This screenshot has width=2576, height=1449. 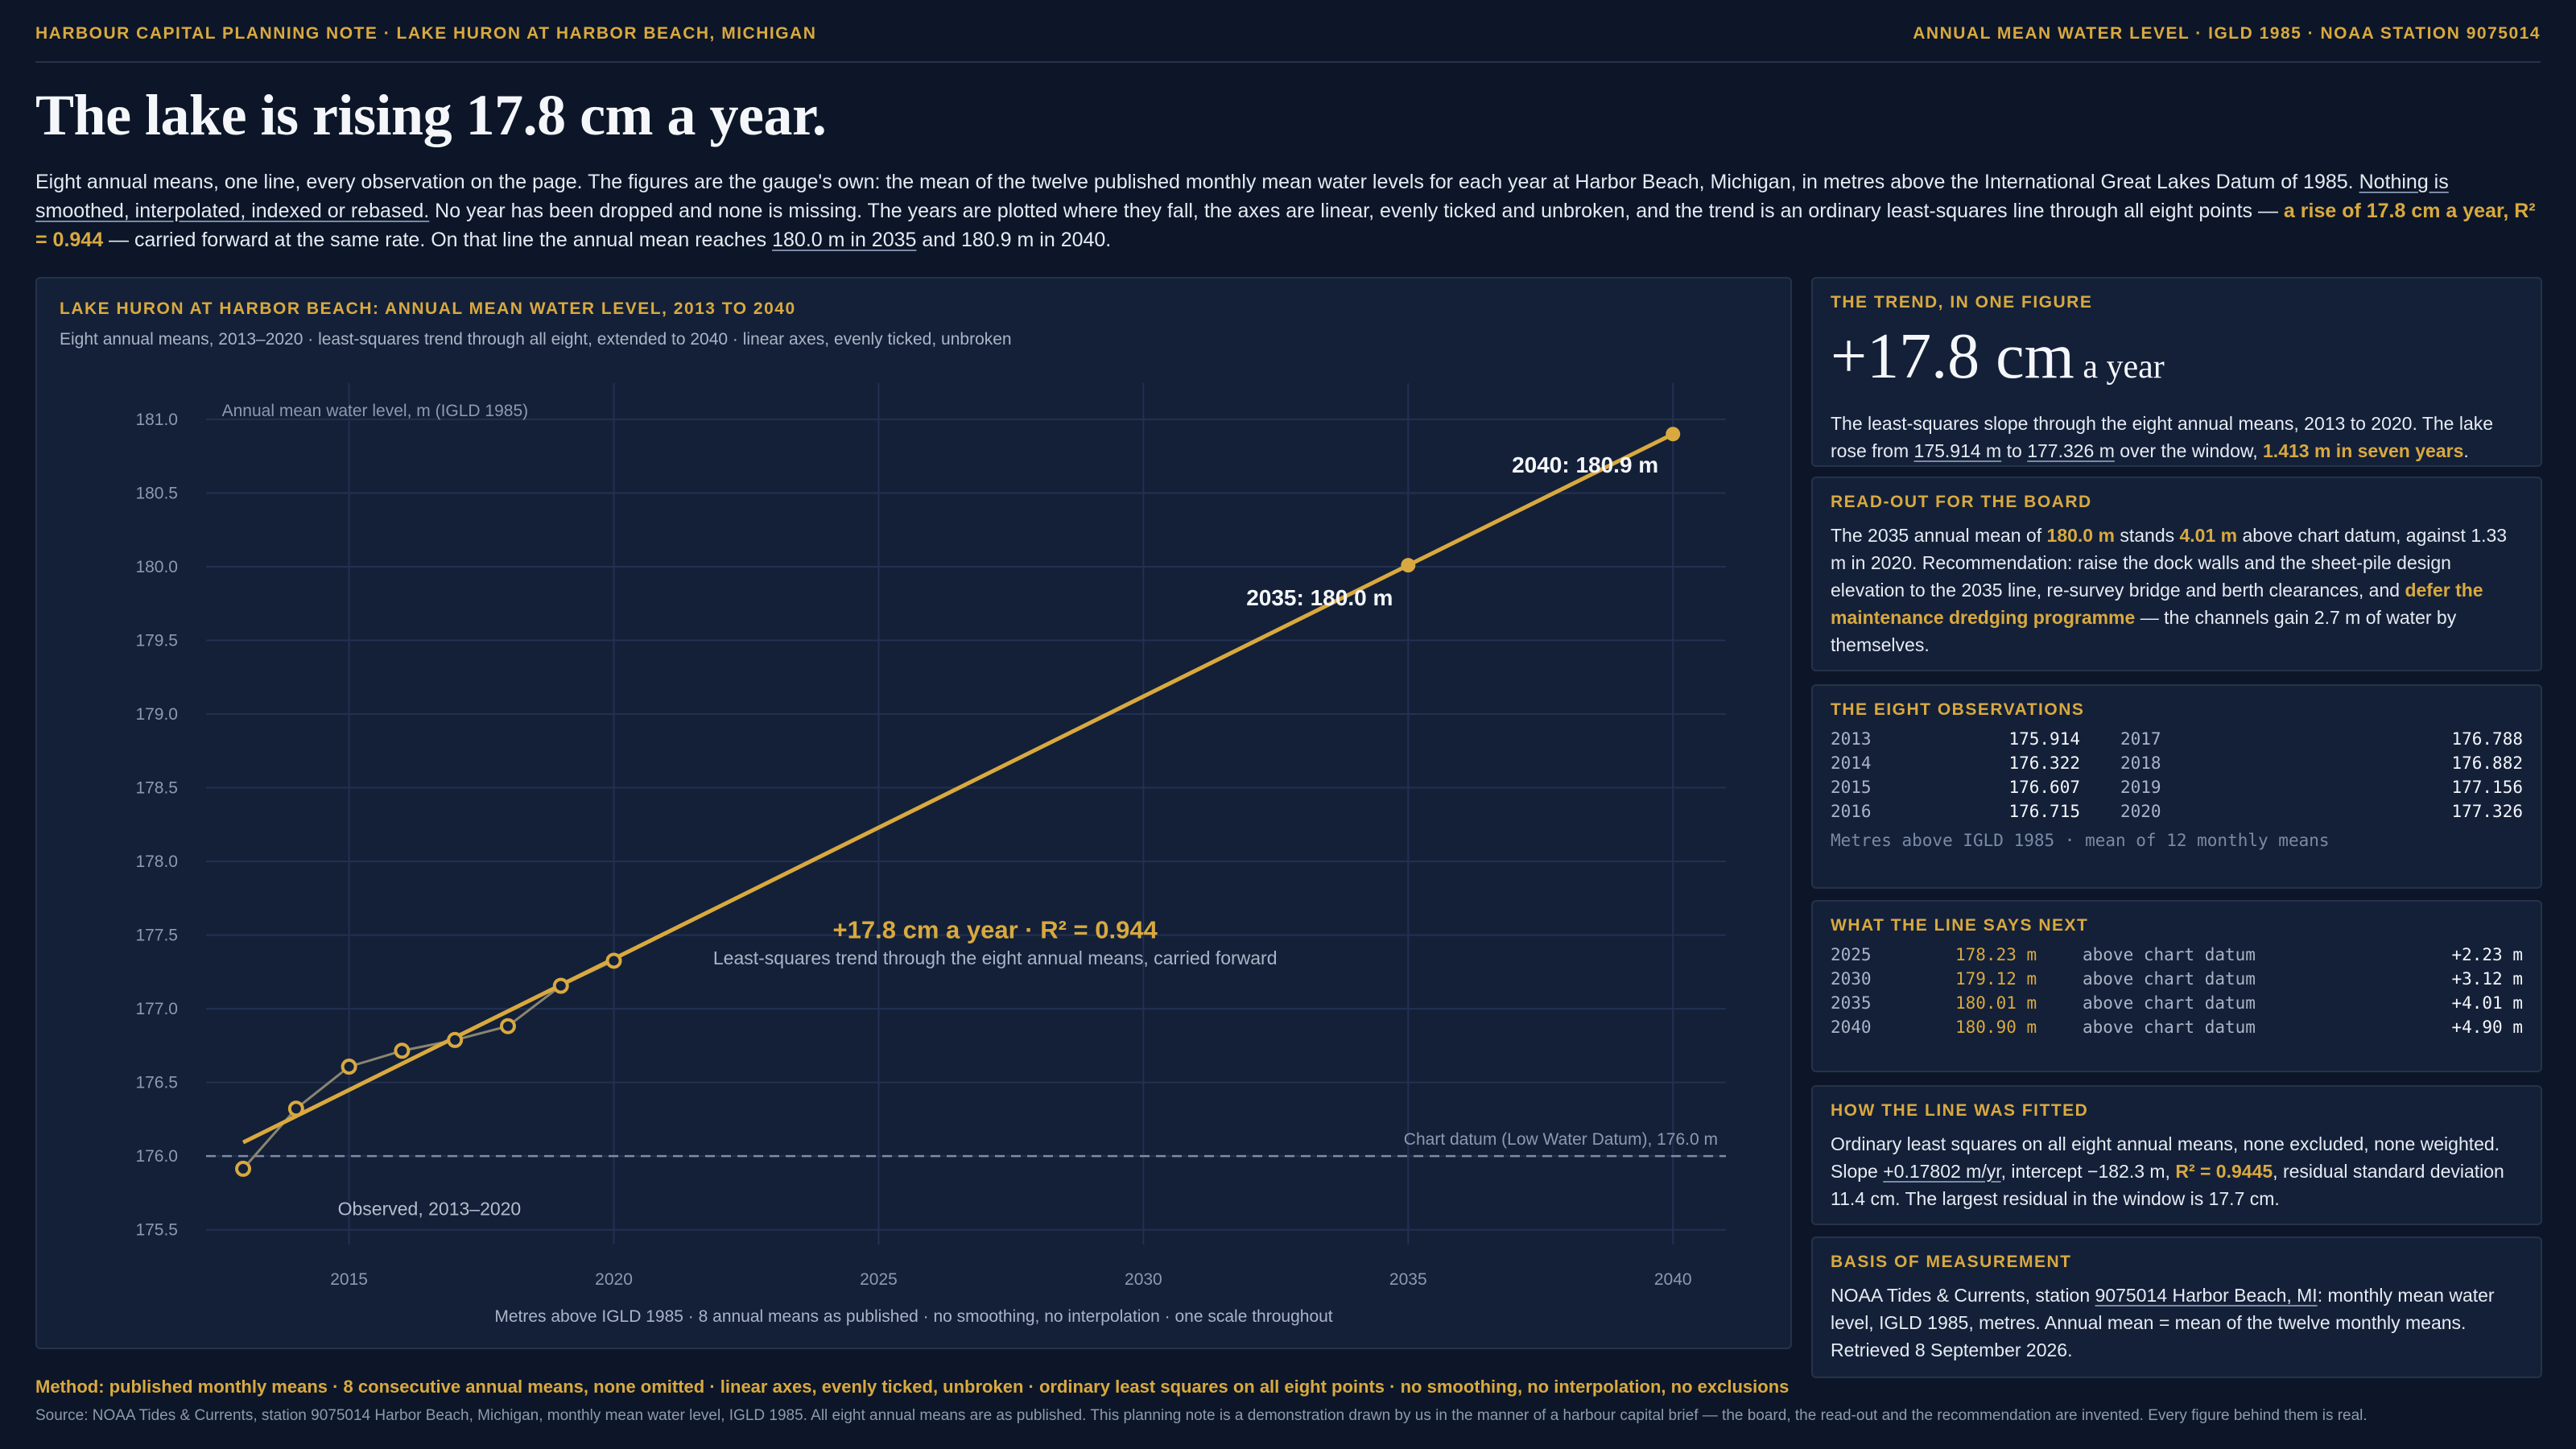 I want to click on x-tick-label: 2015, so click(x=349, y=1279).